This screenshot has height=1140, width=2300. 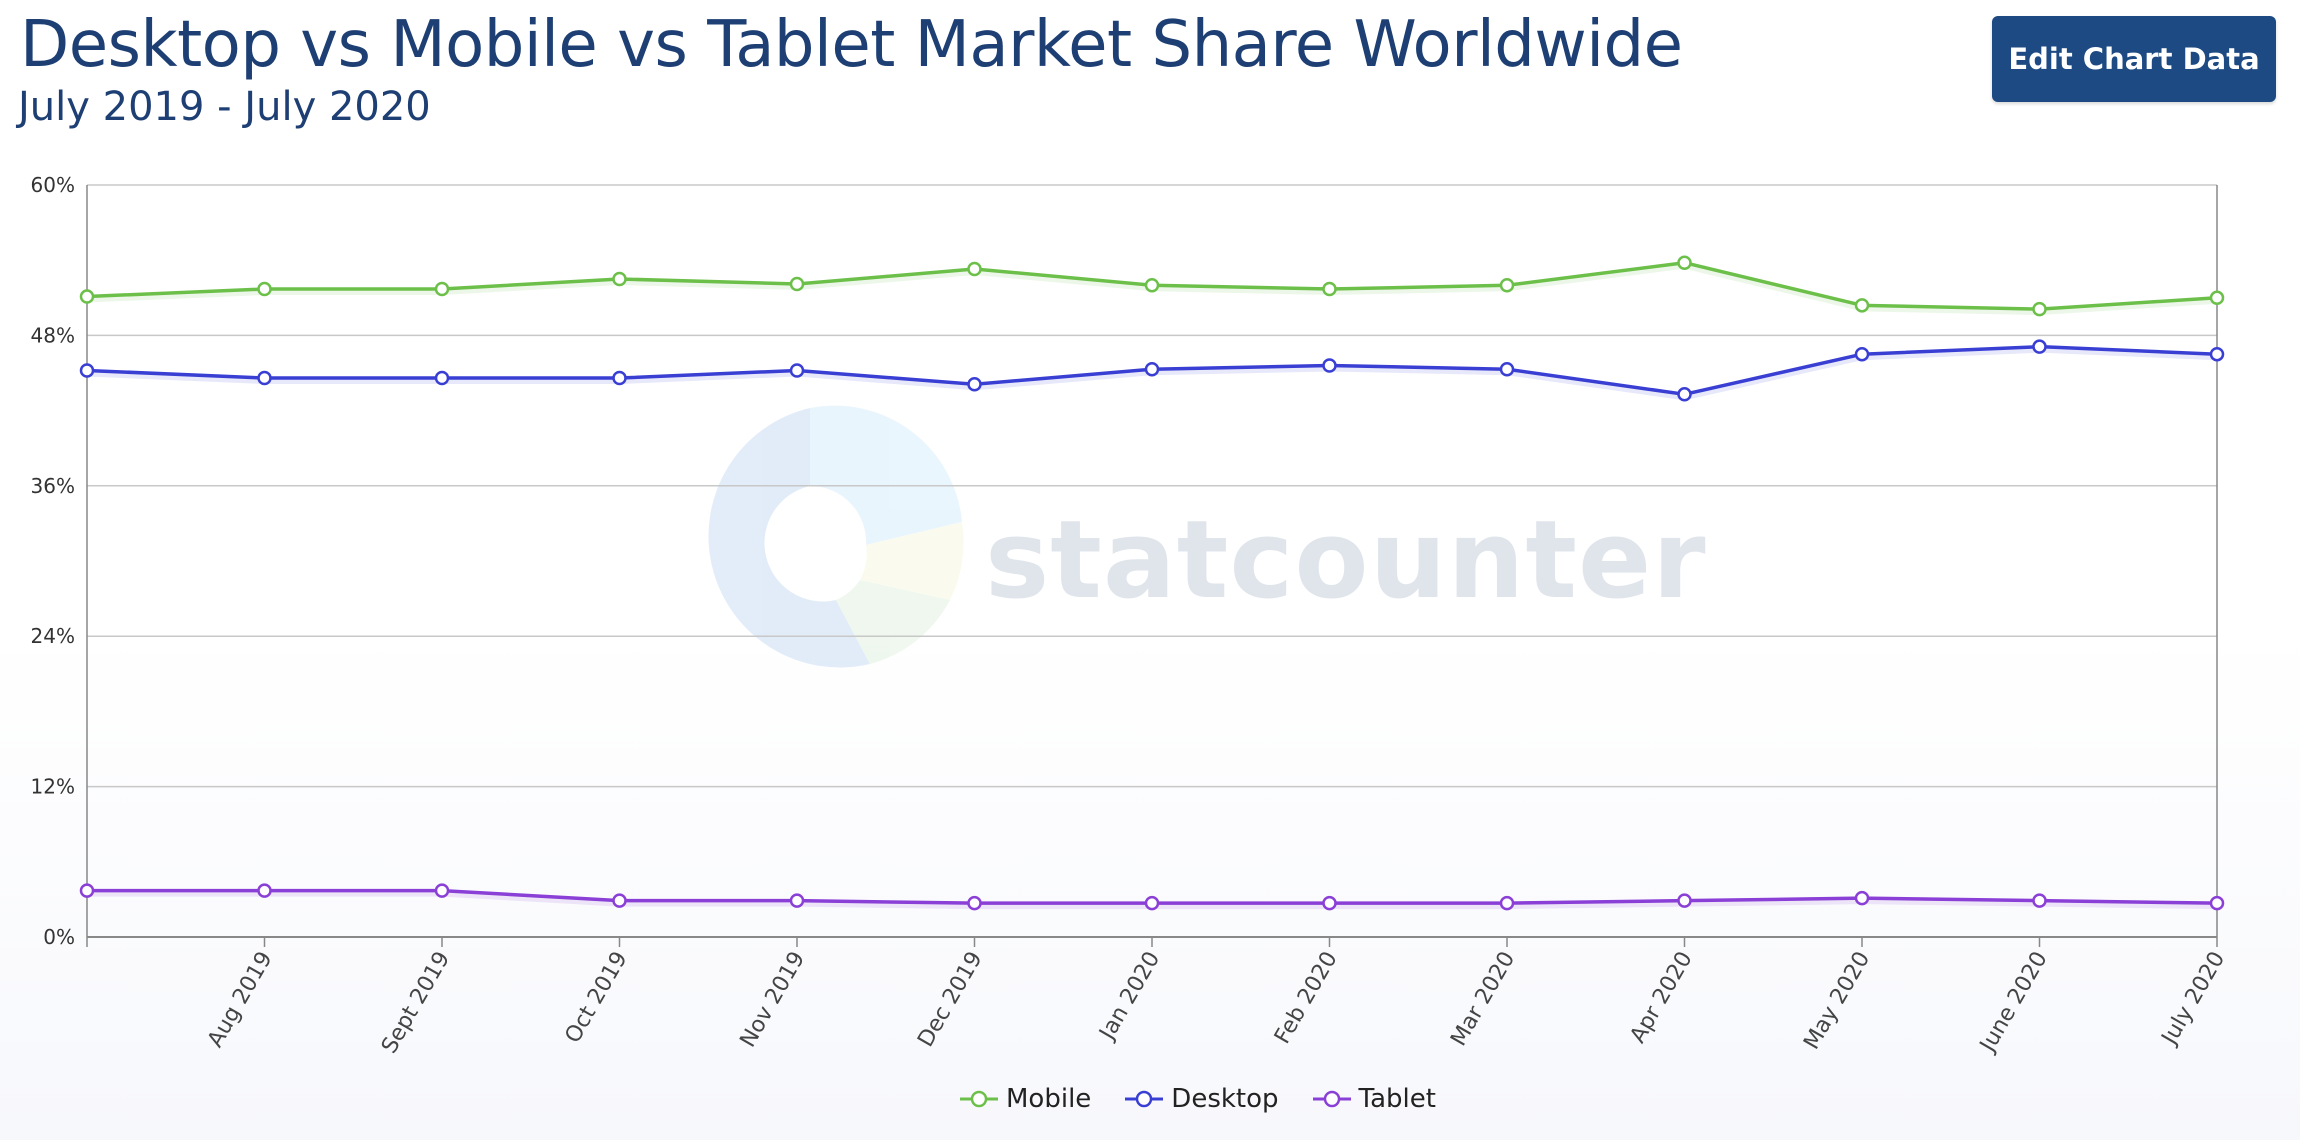 What do you see at coordinates (416, 1003) in the screenshot?
I see `x-tick-label: Sept 2019` at bounding box center [416, 1003].